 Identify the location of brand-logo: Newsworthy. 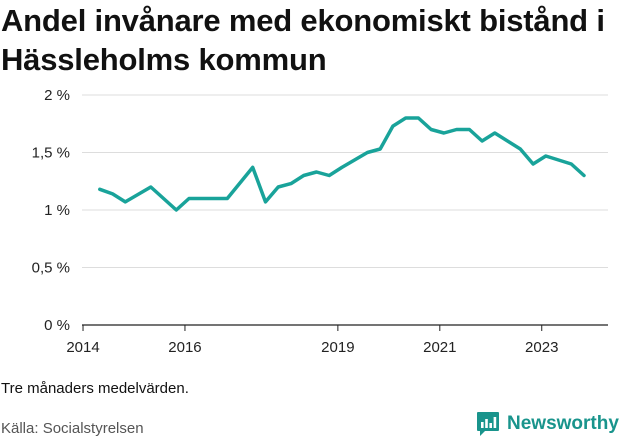
(547, 424).